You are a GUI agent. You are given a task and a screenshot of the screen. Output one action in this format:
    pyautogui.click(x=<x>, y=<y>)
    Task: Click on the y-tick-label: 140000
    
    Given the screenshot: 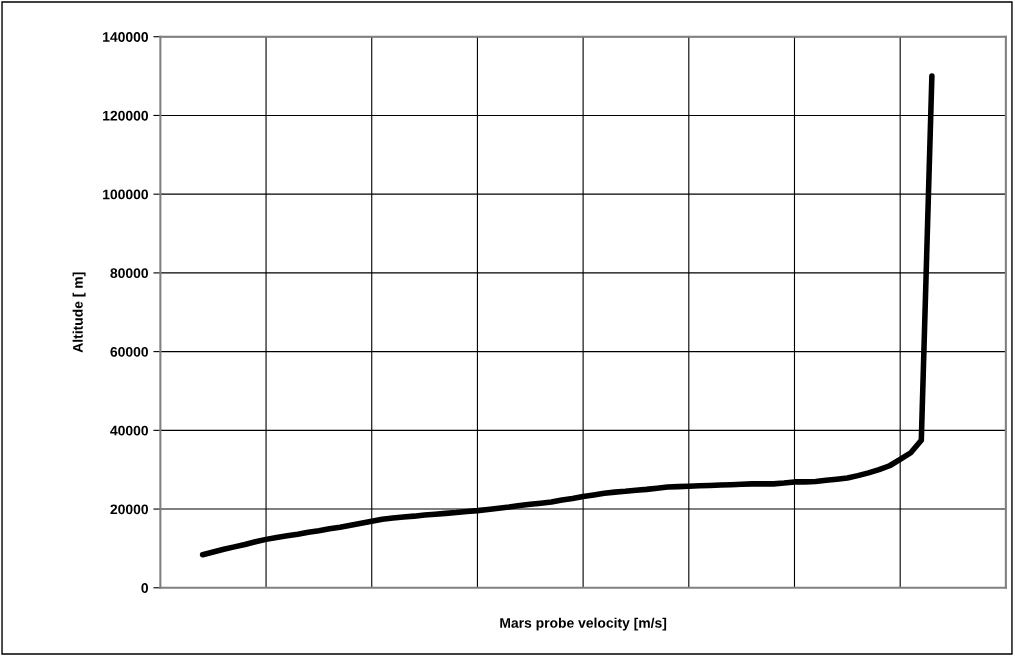 What is the action you would take?
    pyautogui.click(x=125, y=37)
    